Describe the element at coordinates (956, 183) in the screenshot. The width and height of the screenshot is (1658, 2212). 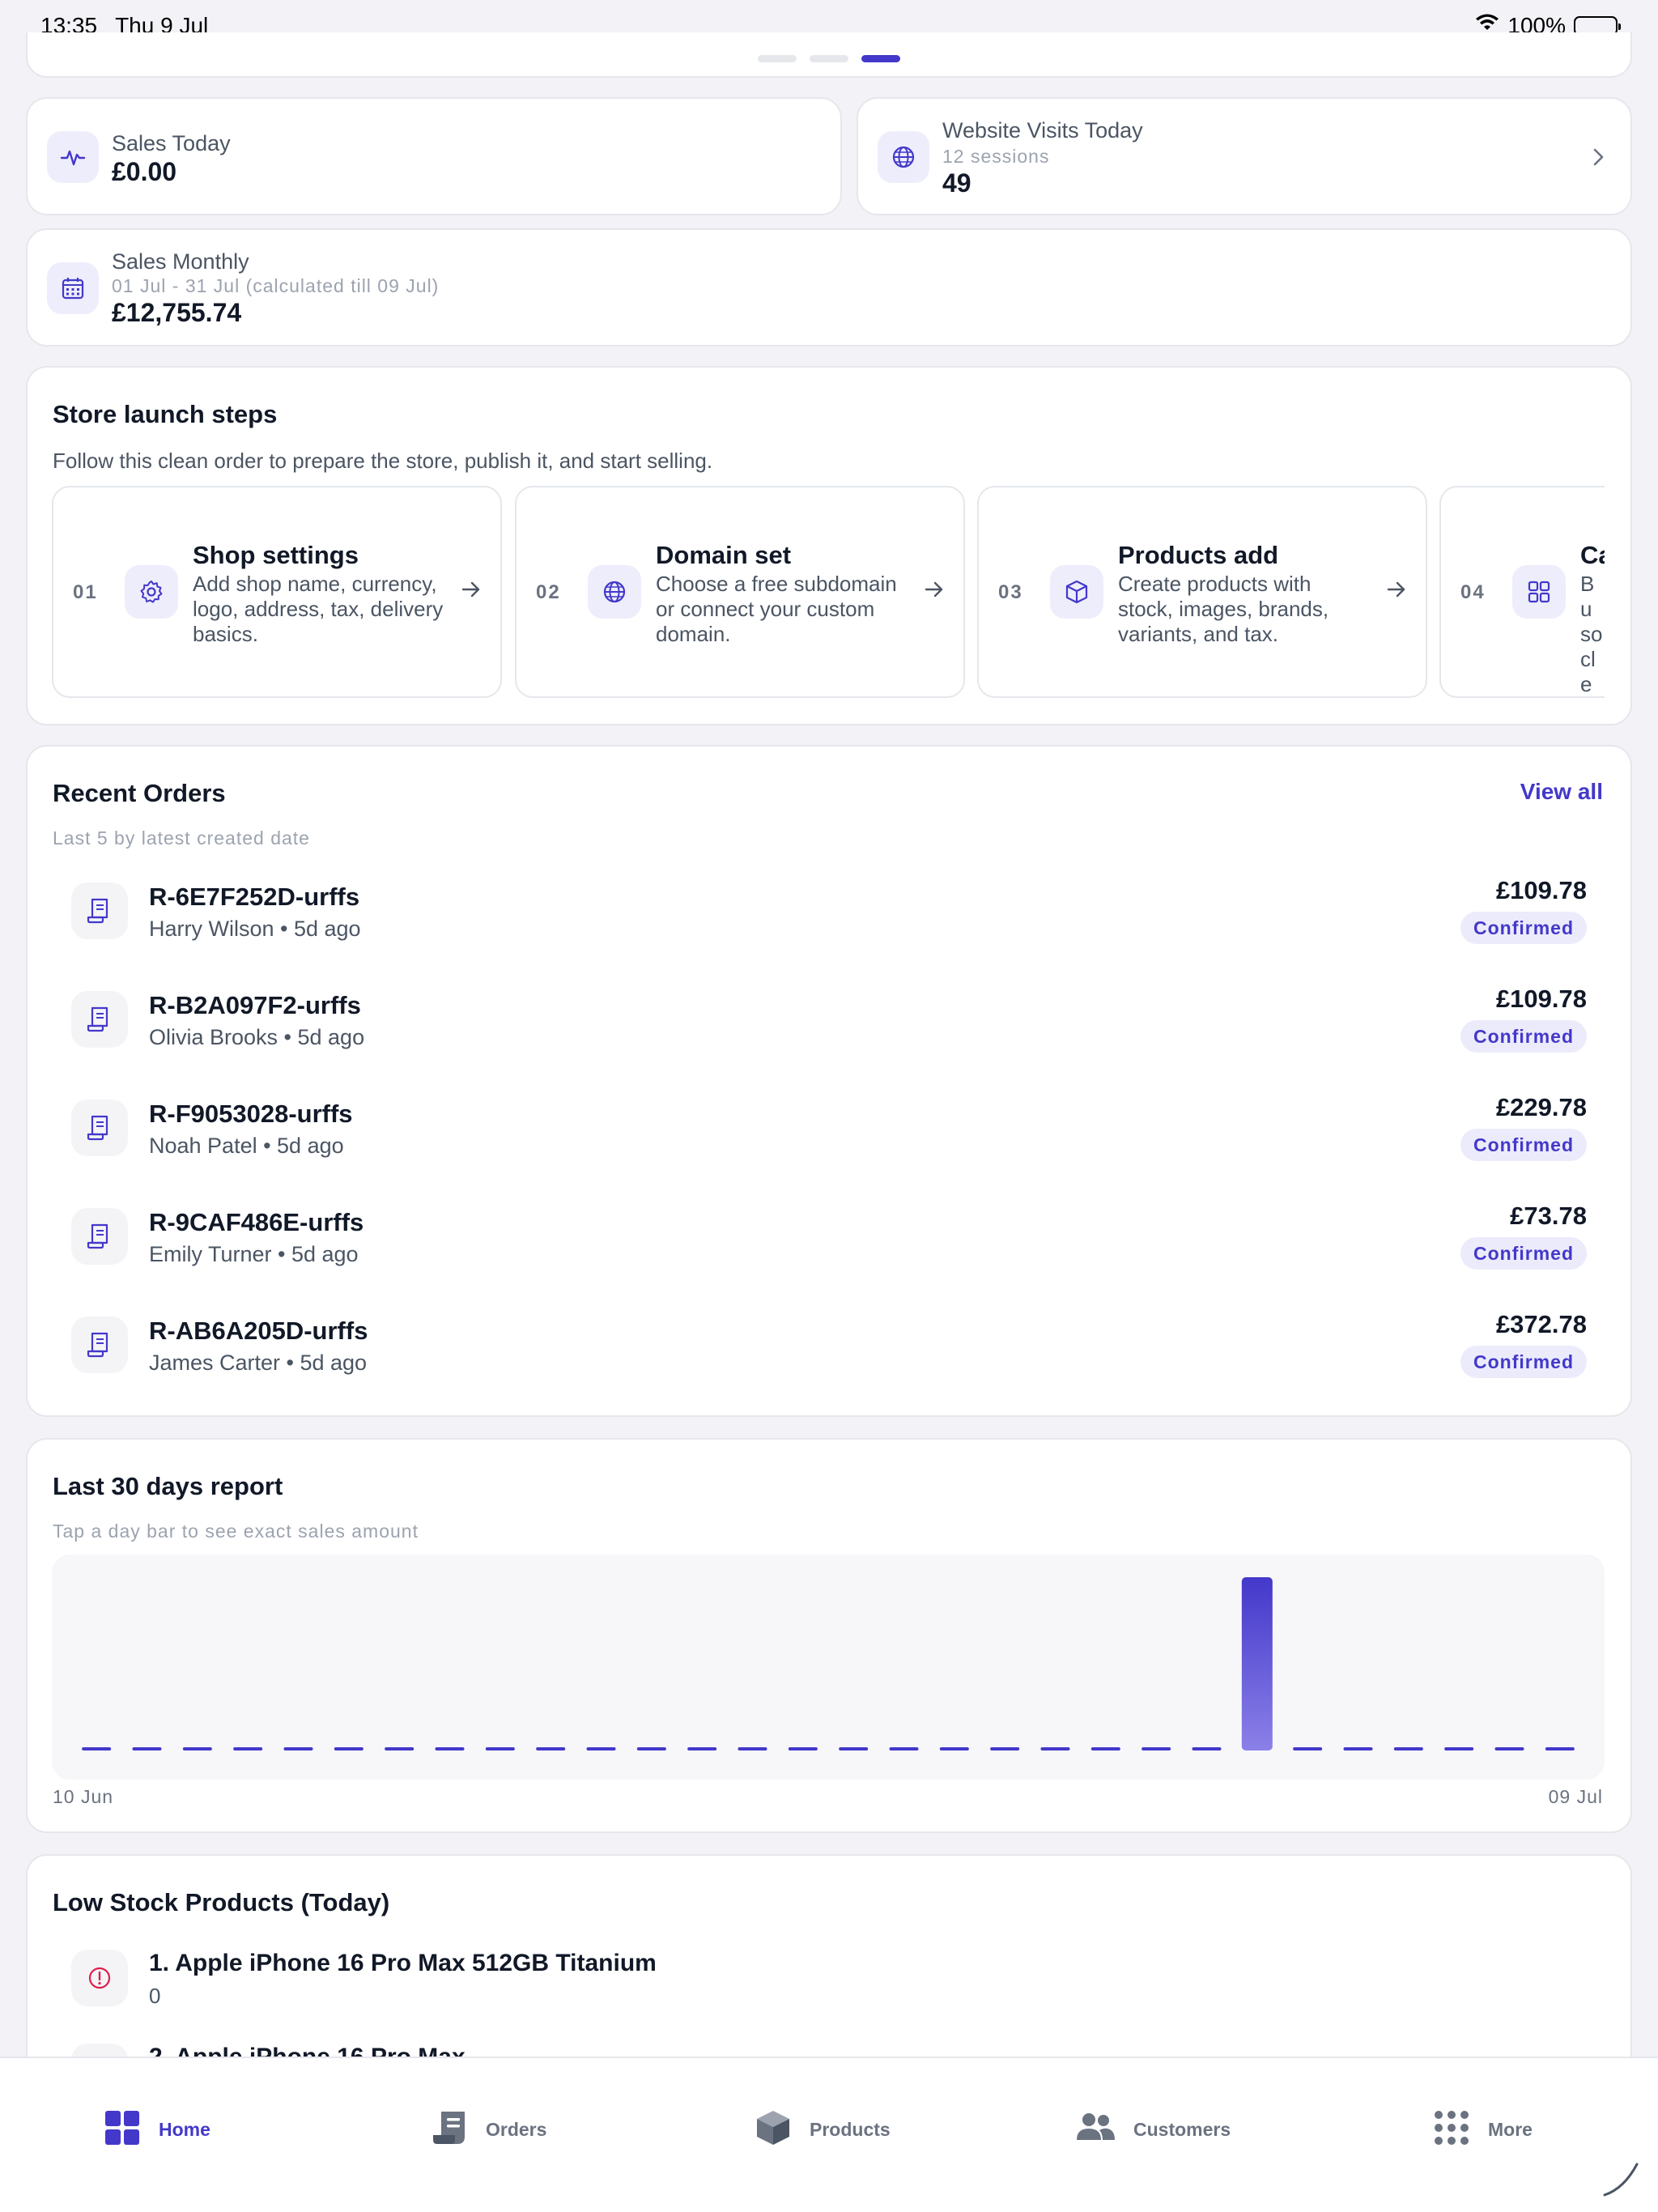
I see `website-visits-value: 49` at that location.